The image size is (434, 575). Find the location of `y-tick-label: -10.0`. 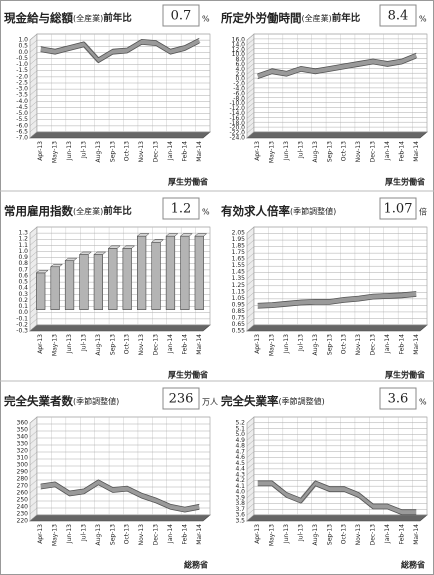

y-tick-label: -10.0 is located at coordinates (237, 103).